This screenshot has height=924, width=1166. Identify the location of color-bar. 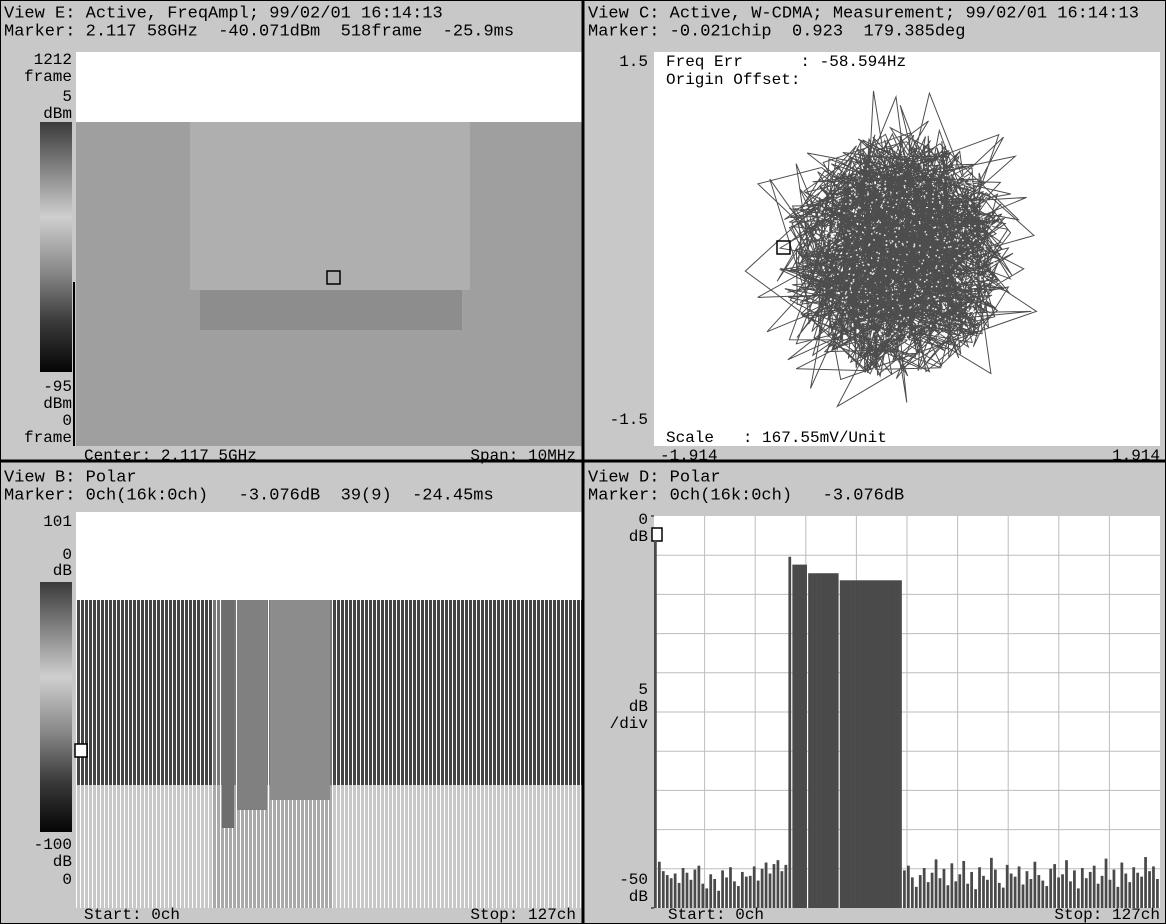
(56, 707).